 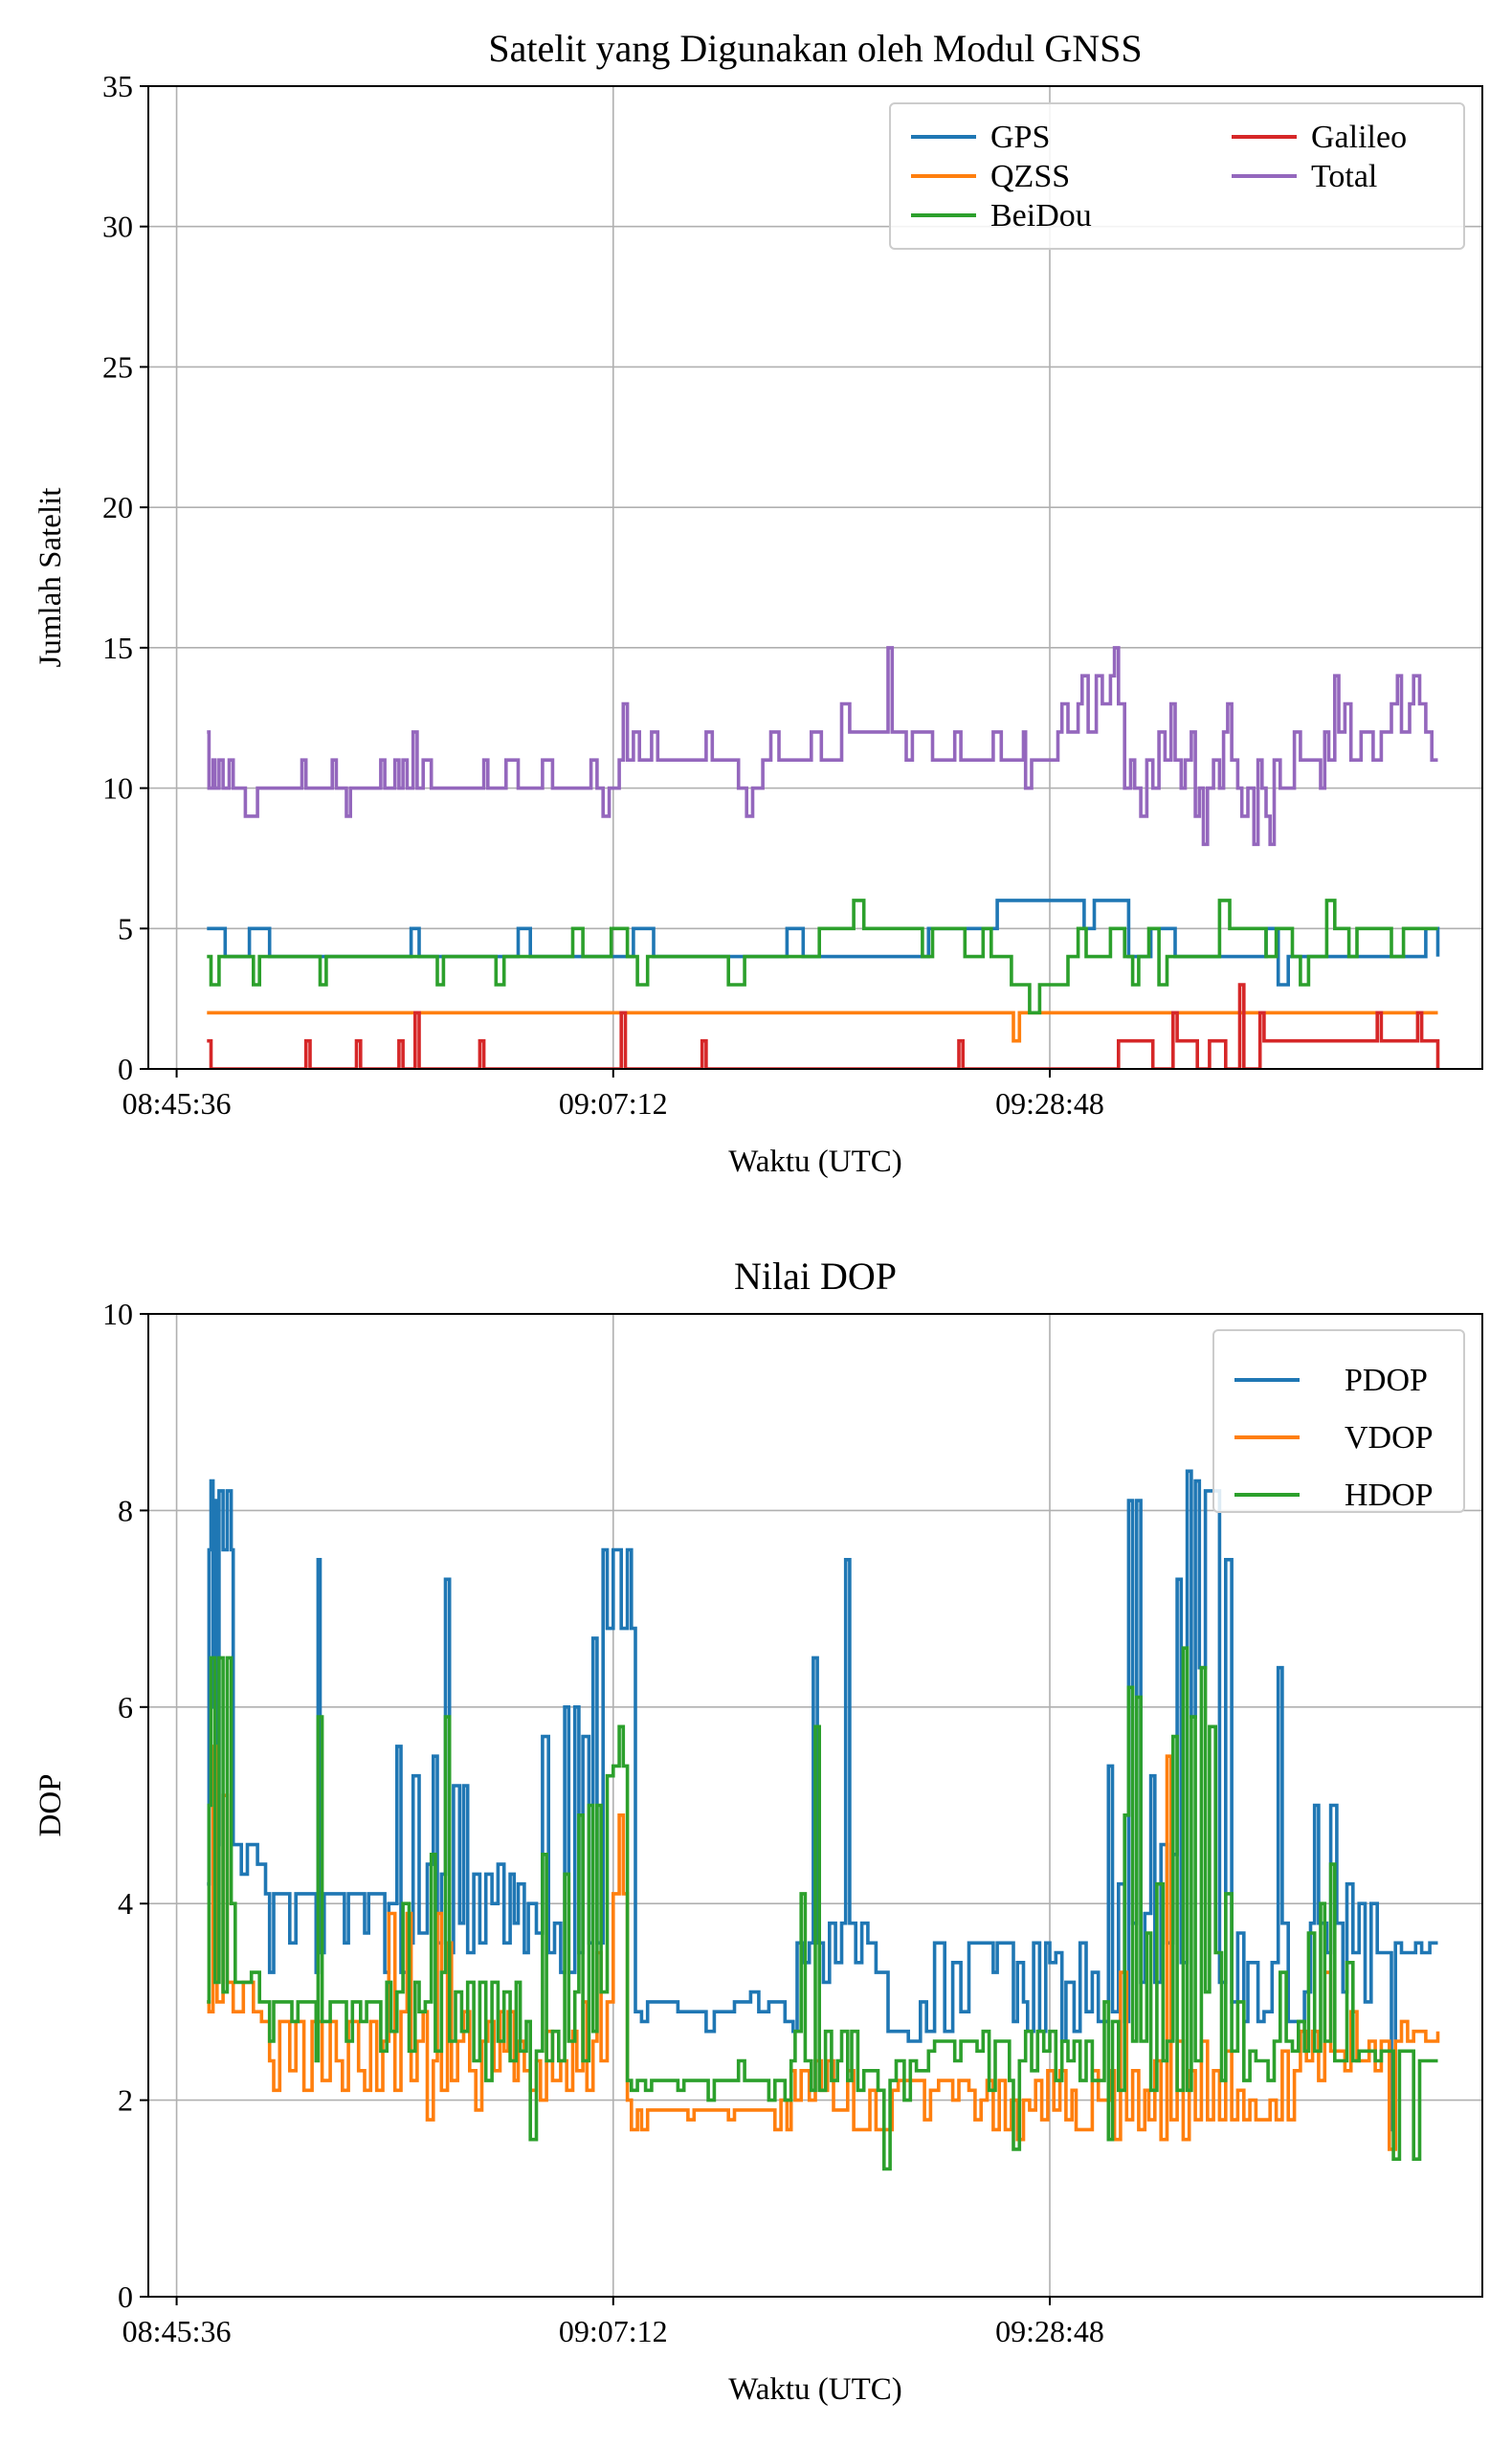 I want to click on legend-item-qzss: QZSS, so click(x=990, y=176).